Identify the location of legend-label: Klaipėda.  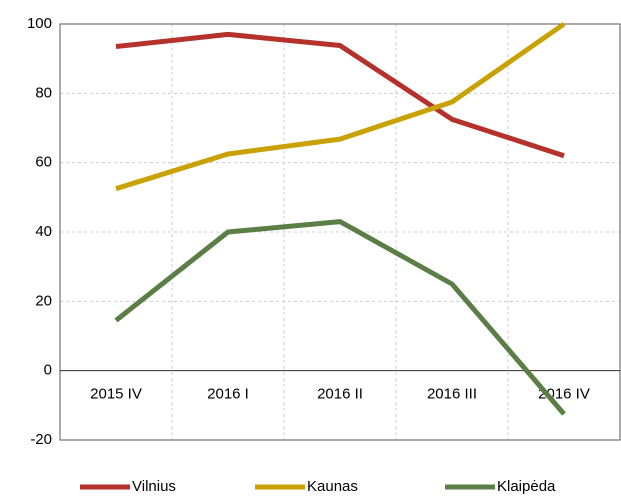
(526, 486).